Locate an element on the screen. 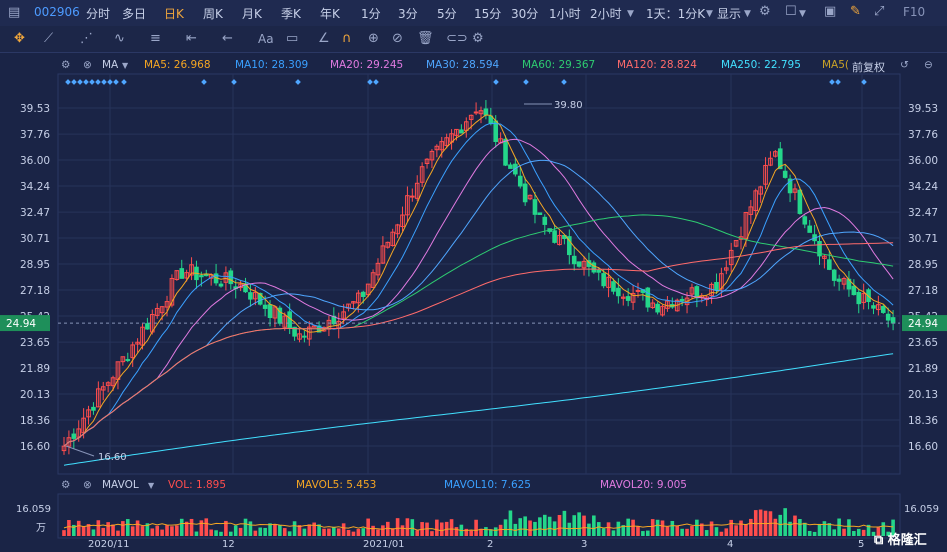 The height and width of the screenshot is (552, 947). pin-icon: ▤ is located at coordinates (14, 12).